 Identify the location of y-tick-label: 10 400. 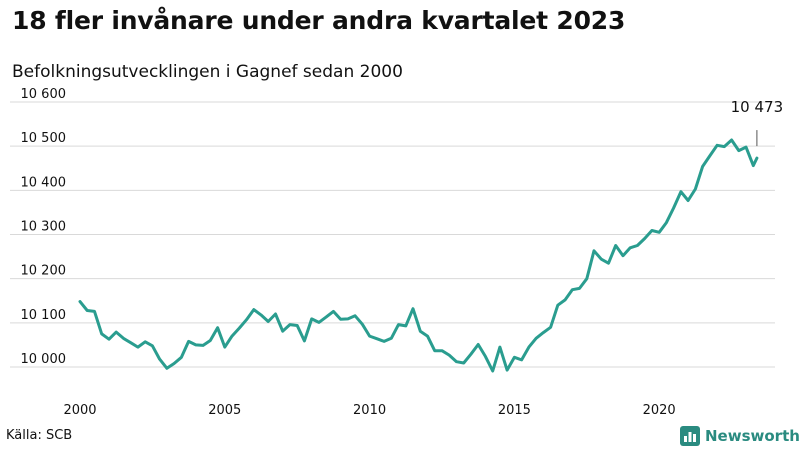
(44, 182).